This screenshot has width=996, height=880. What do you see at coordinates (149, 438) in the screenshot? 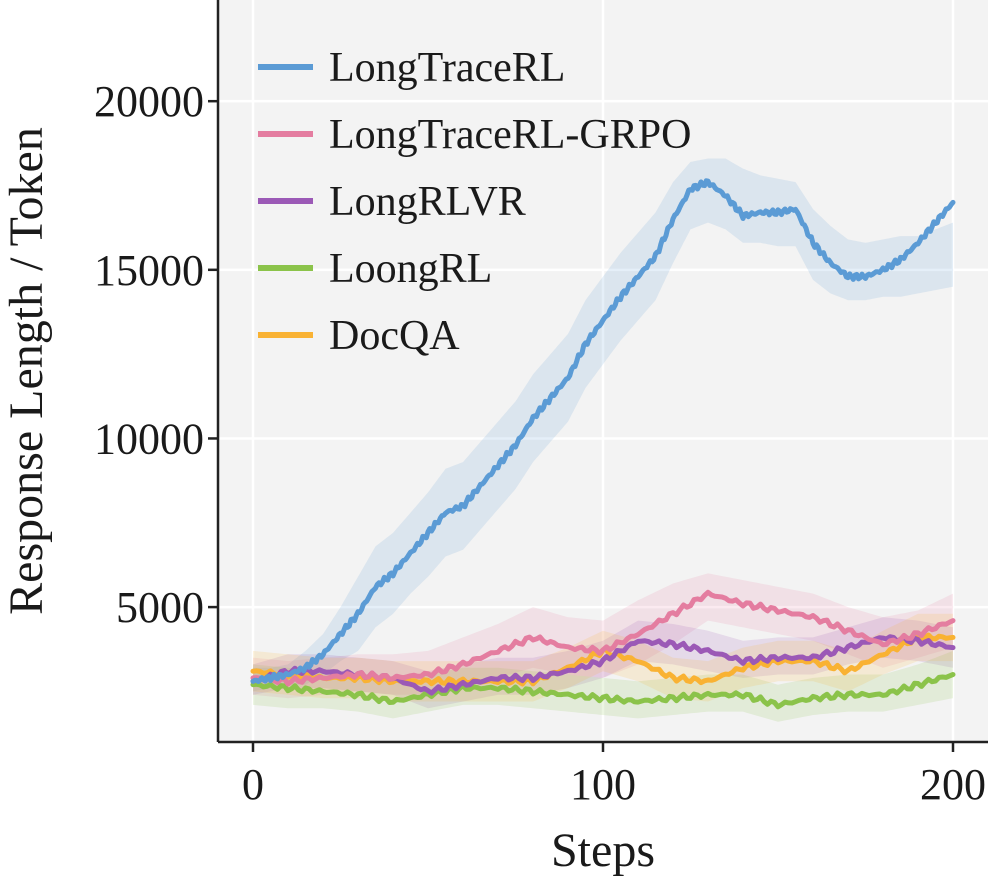
I see `y-tick-label: 10000` at bounding box center [149, 438].